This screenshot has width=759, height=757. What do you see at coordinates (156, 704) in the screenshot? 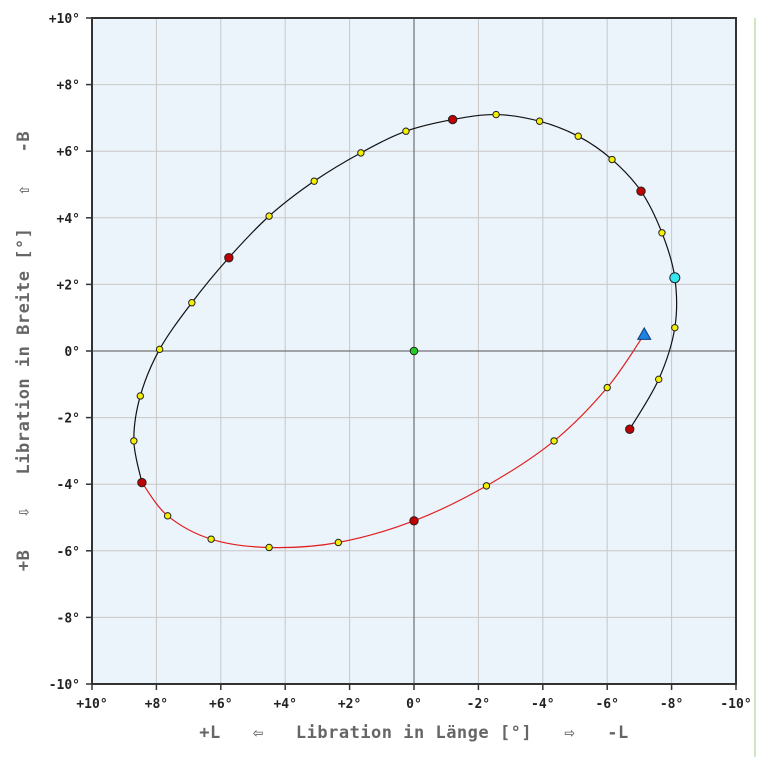
I see `x-tick-label: +8°` at bounding box center [156, 704].